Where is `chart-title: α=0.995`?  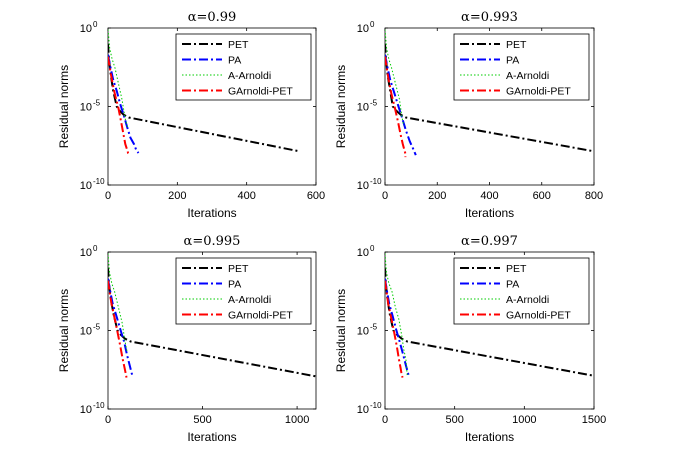 chart-title: α=0.995 is located at coordinates (212, 241).